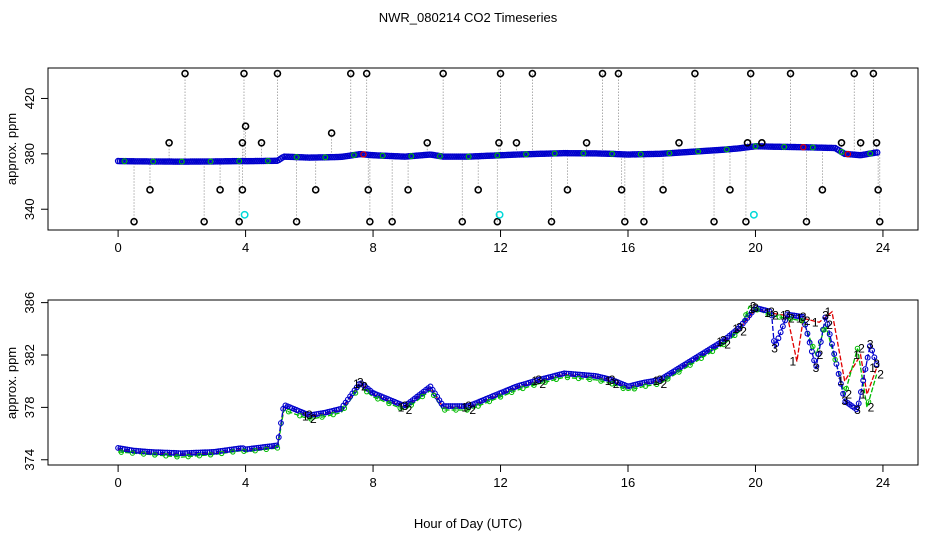  What do you see at coordinates (877, 152) in the screenshot?
I see `baseline-point` at bounding box center [877, 152].